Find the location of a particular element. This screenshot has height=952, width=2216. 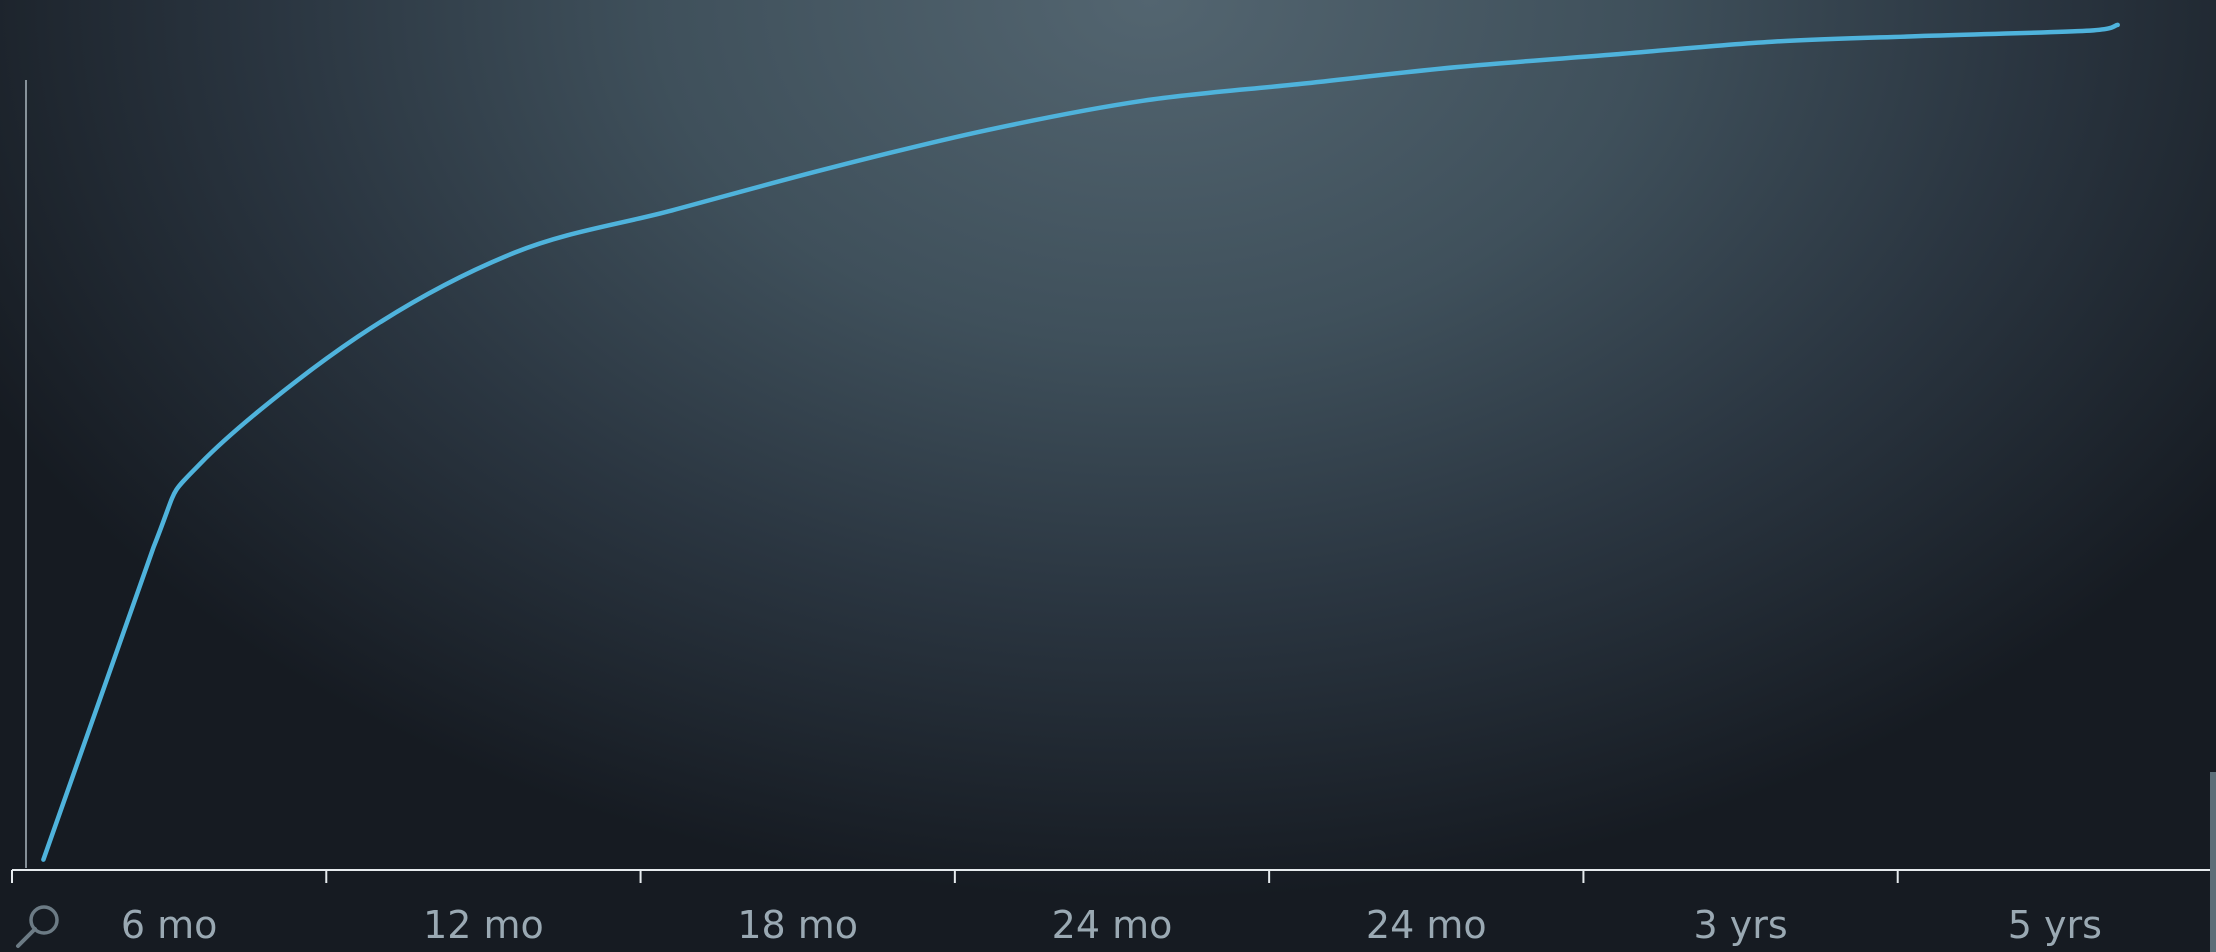

magnifier-icon is located at coordinates (39, 925).